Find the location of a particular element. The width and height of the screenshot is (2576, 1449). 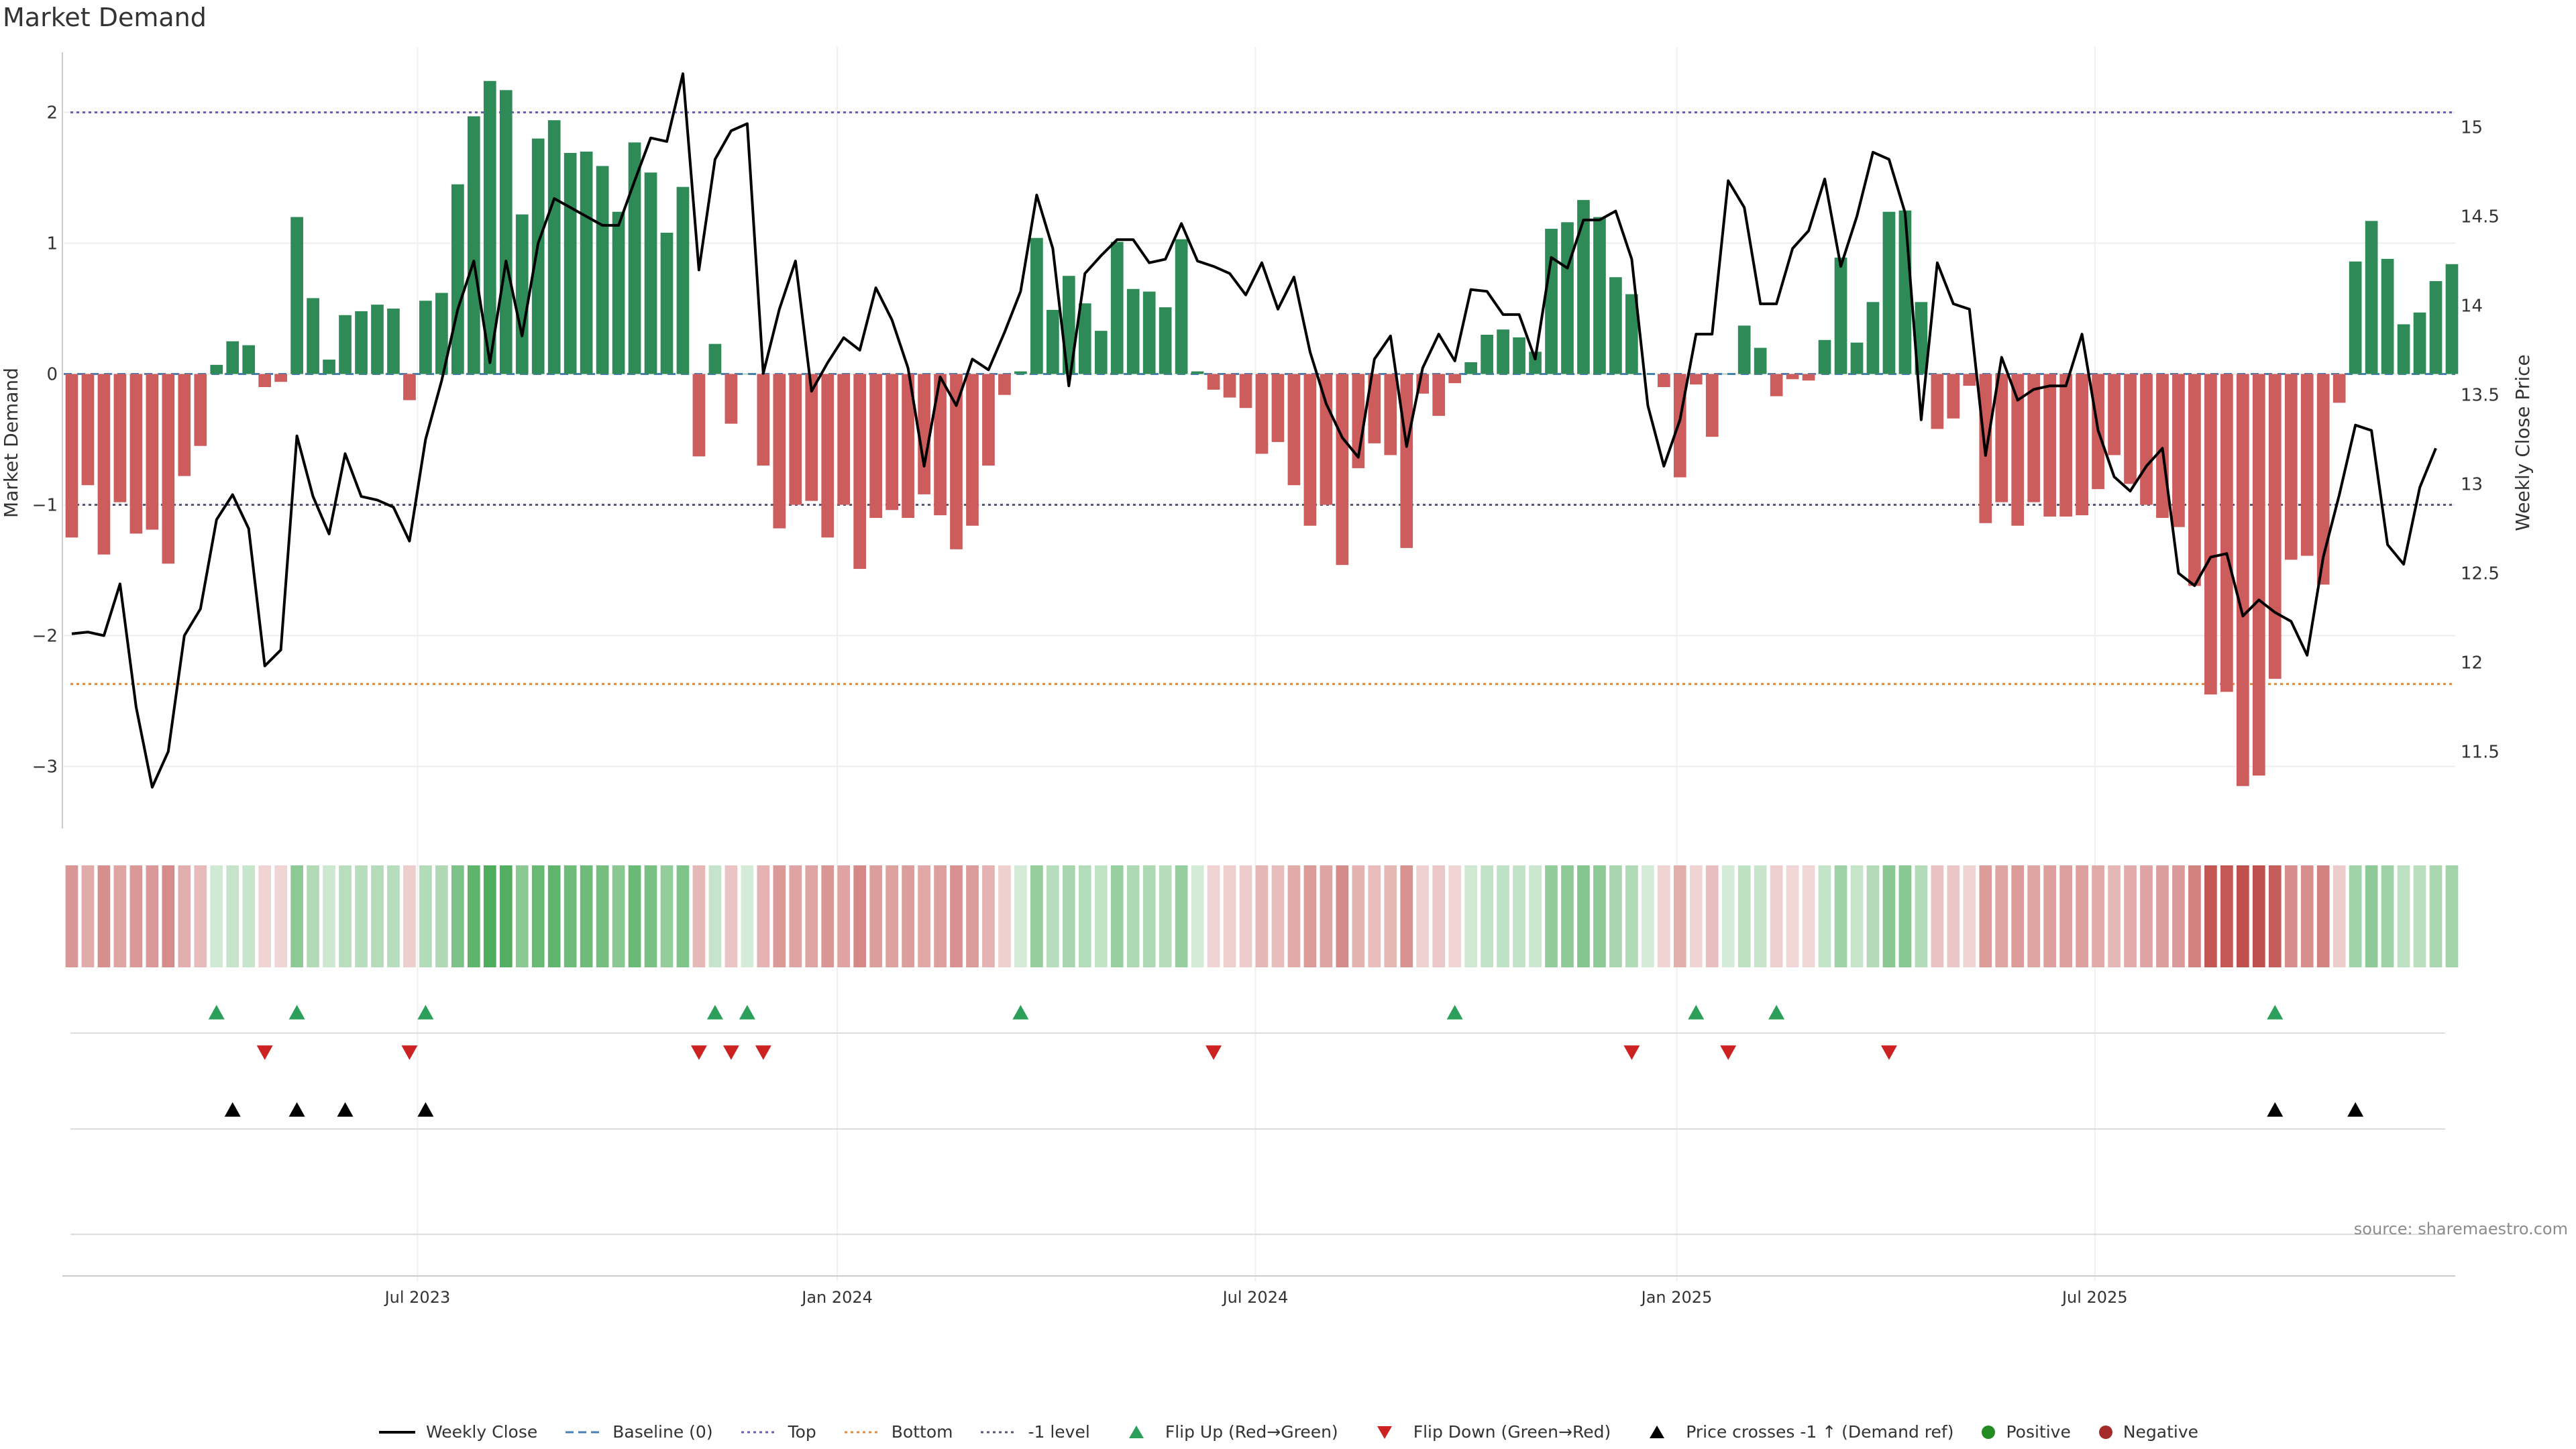

solid-line-icon is located at coordinates (396, 1432).